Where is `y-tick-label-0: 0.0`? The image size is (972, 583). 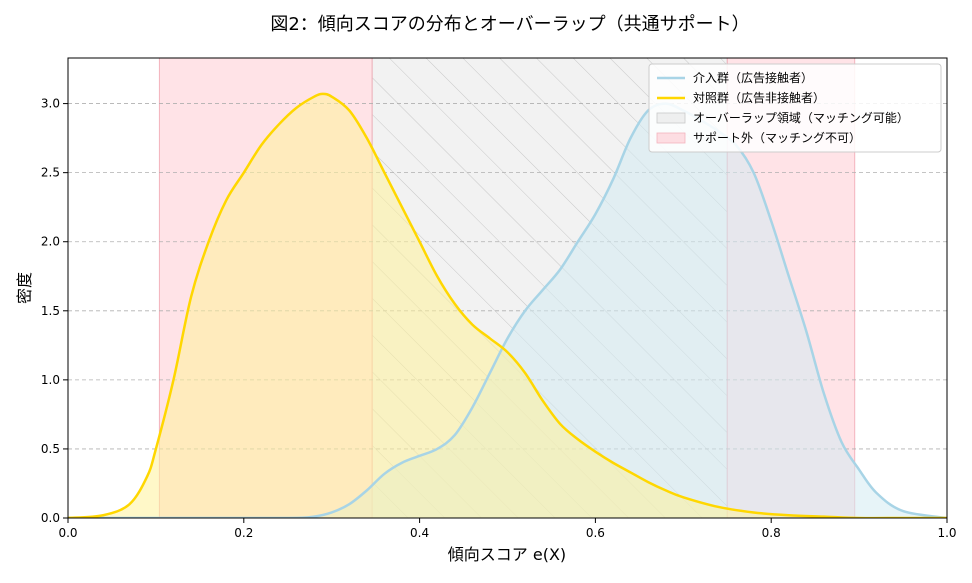
y-tick-label-0: 0.0 is located at coordinates (50, 518).